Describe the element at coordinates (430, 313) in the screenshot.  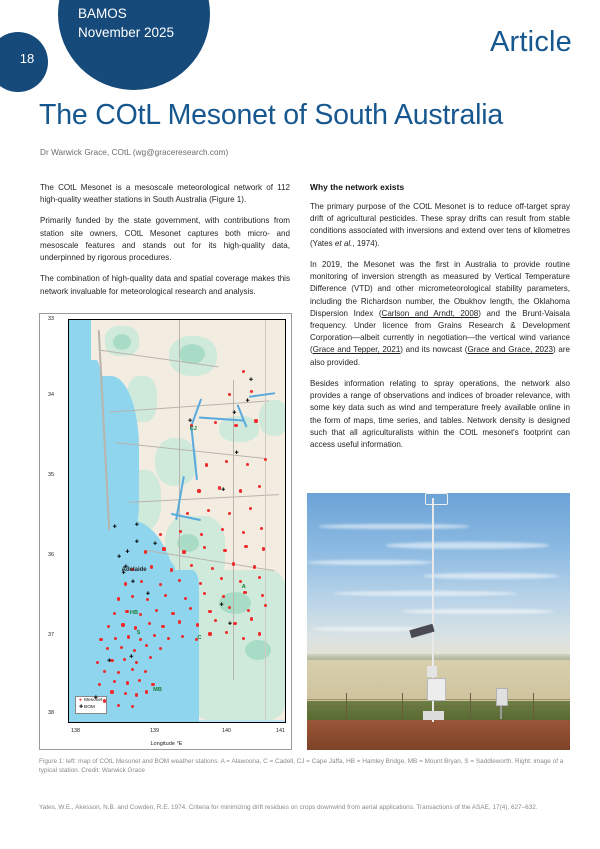
I see `citation-carlson-arndt: Carlson and Arndt, 2008` at that location.